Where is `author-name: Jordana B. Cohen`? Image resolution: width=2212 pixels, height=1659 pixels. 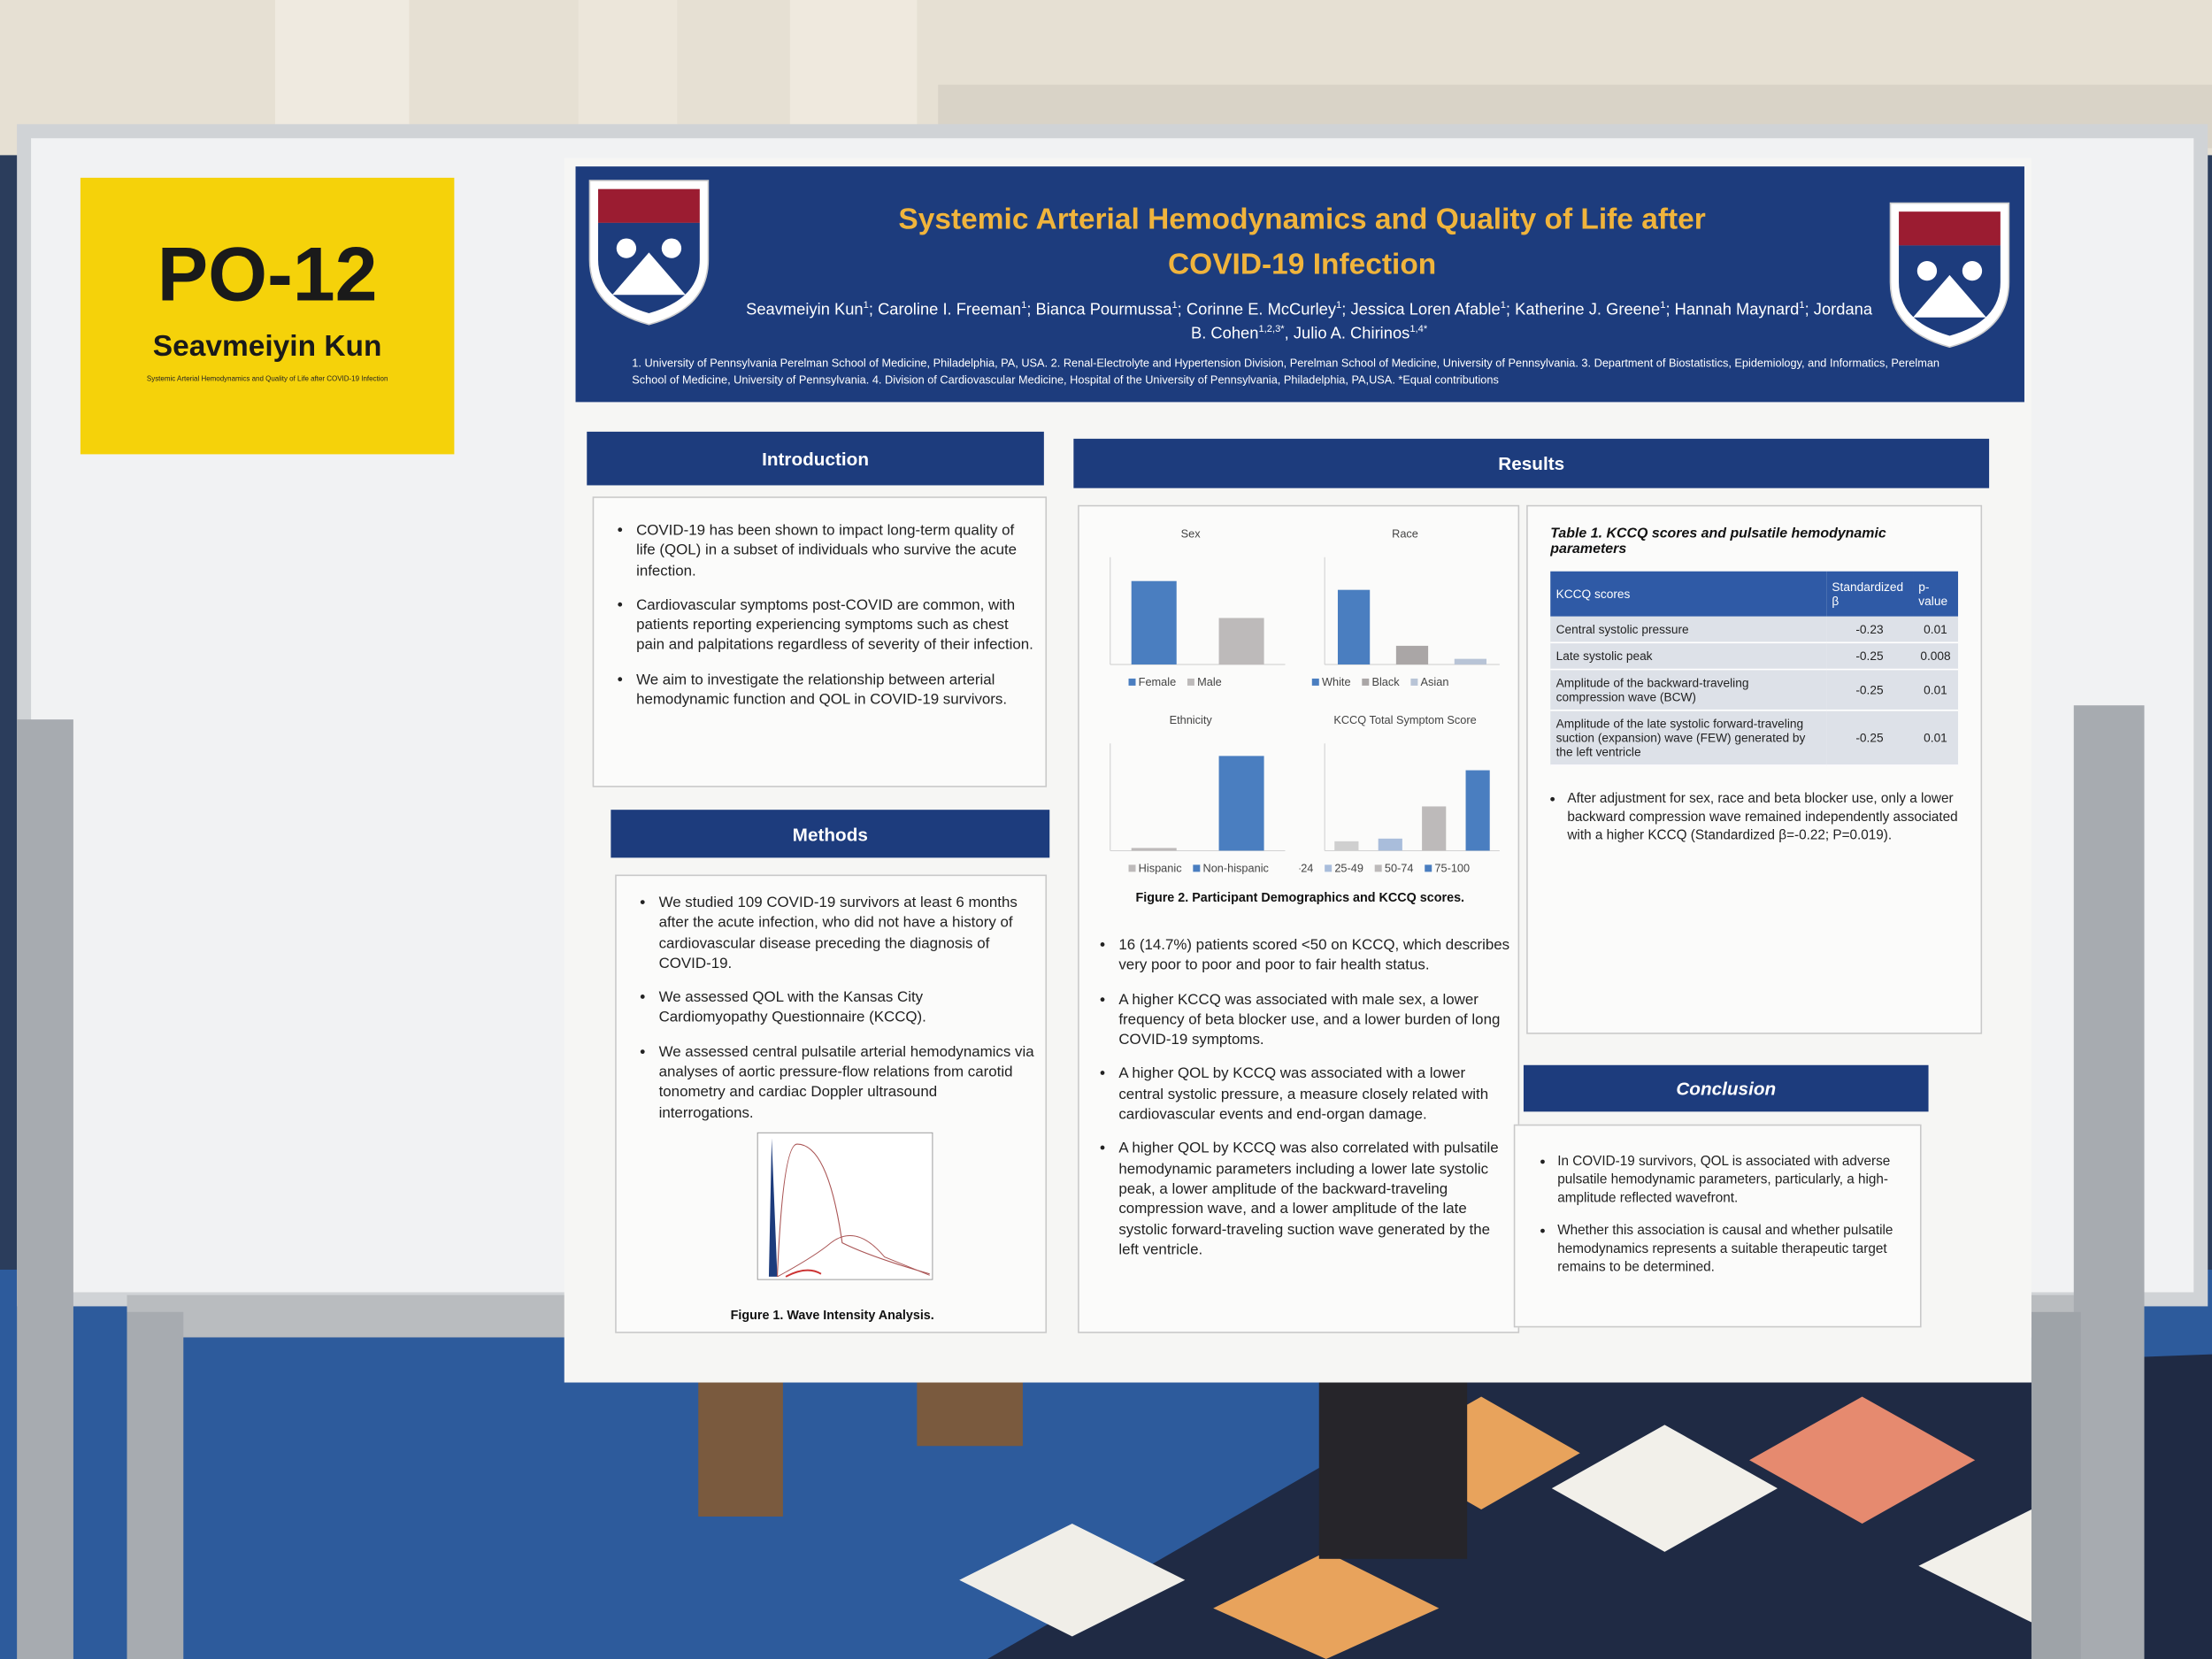
author-name: Jordana B. Cohen is located at coordinates (1532, 323).